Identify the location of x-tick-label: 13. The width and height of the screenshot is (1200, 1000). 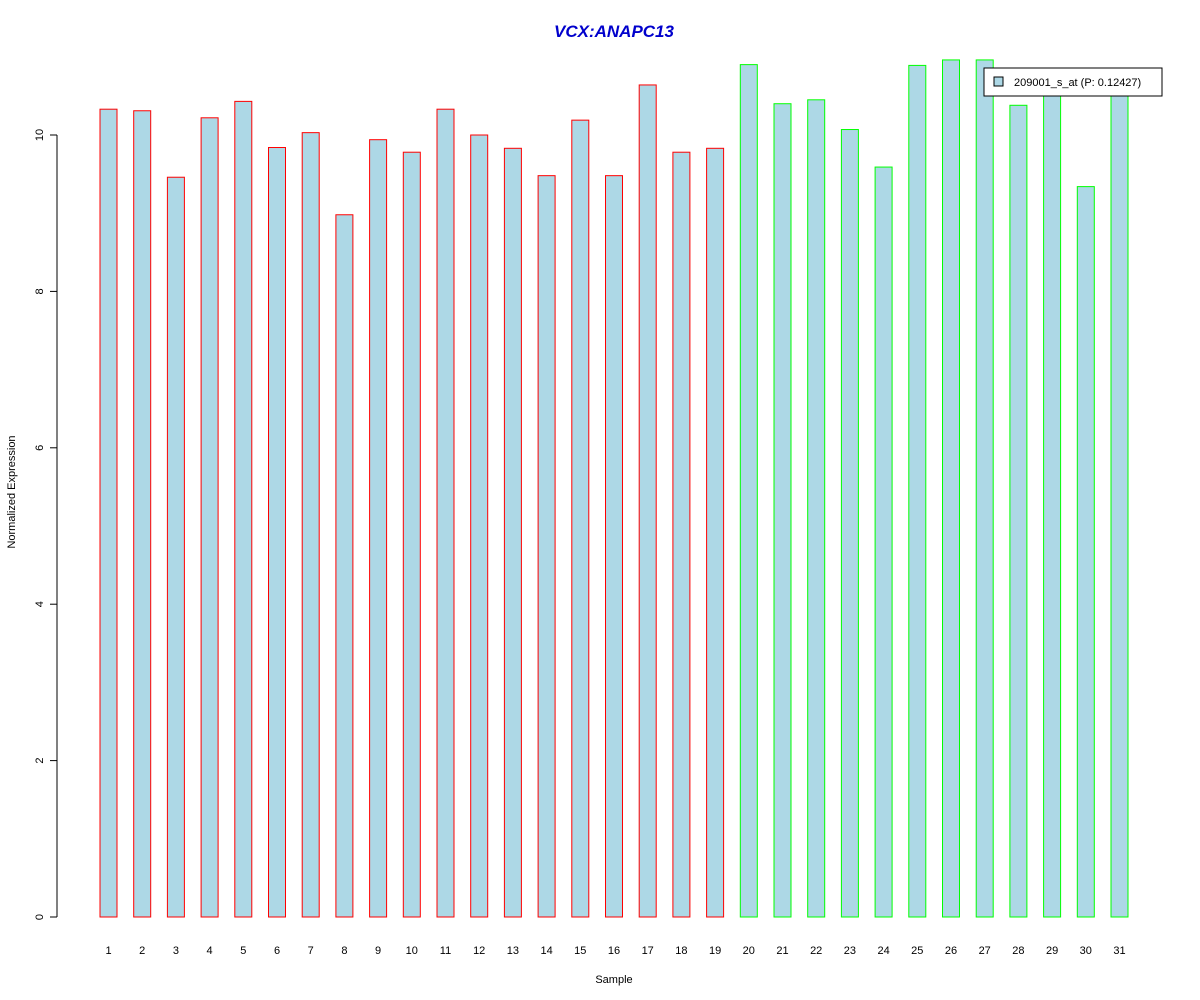
(513, 951).